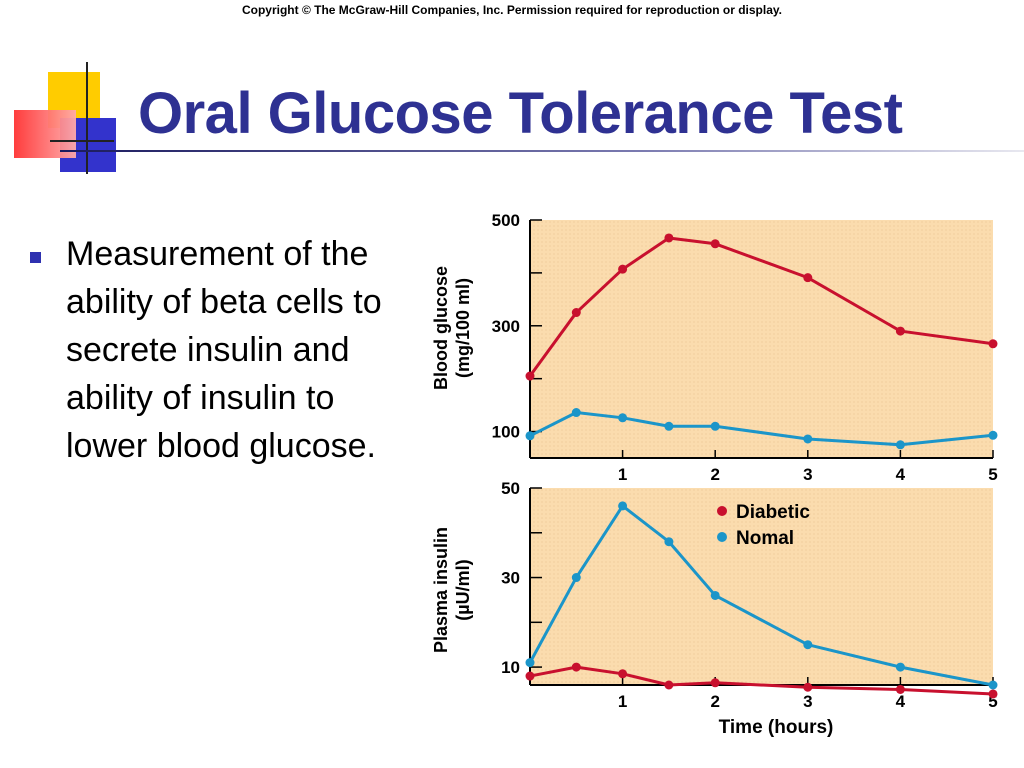  I want to click on legend-marker-nomal, so click(722, 537).